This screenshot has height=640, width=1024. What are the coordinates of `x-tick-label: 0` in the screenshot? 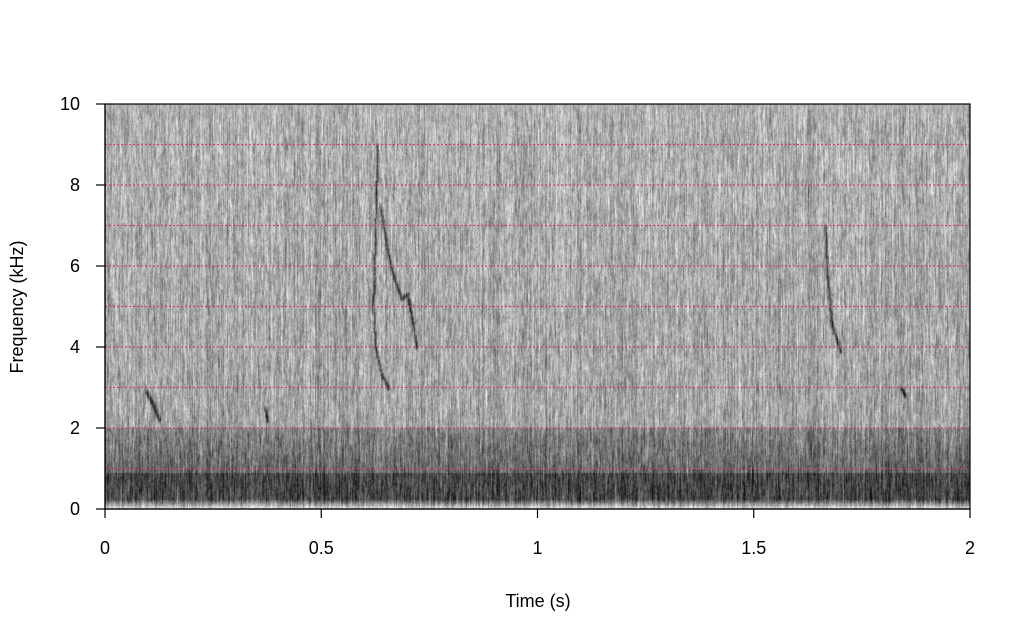 It's located at (105, 548).